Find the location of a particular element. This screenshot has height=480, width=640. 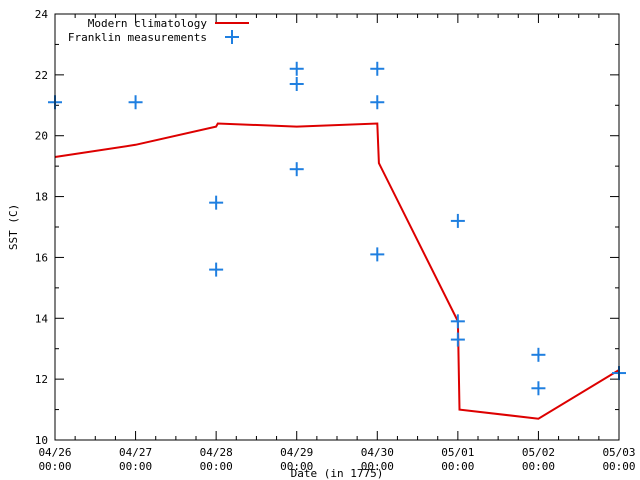

legend-label-climatology: Modern climatology is located at coordinates (148, 23).